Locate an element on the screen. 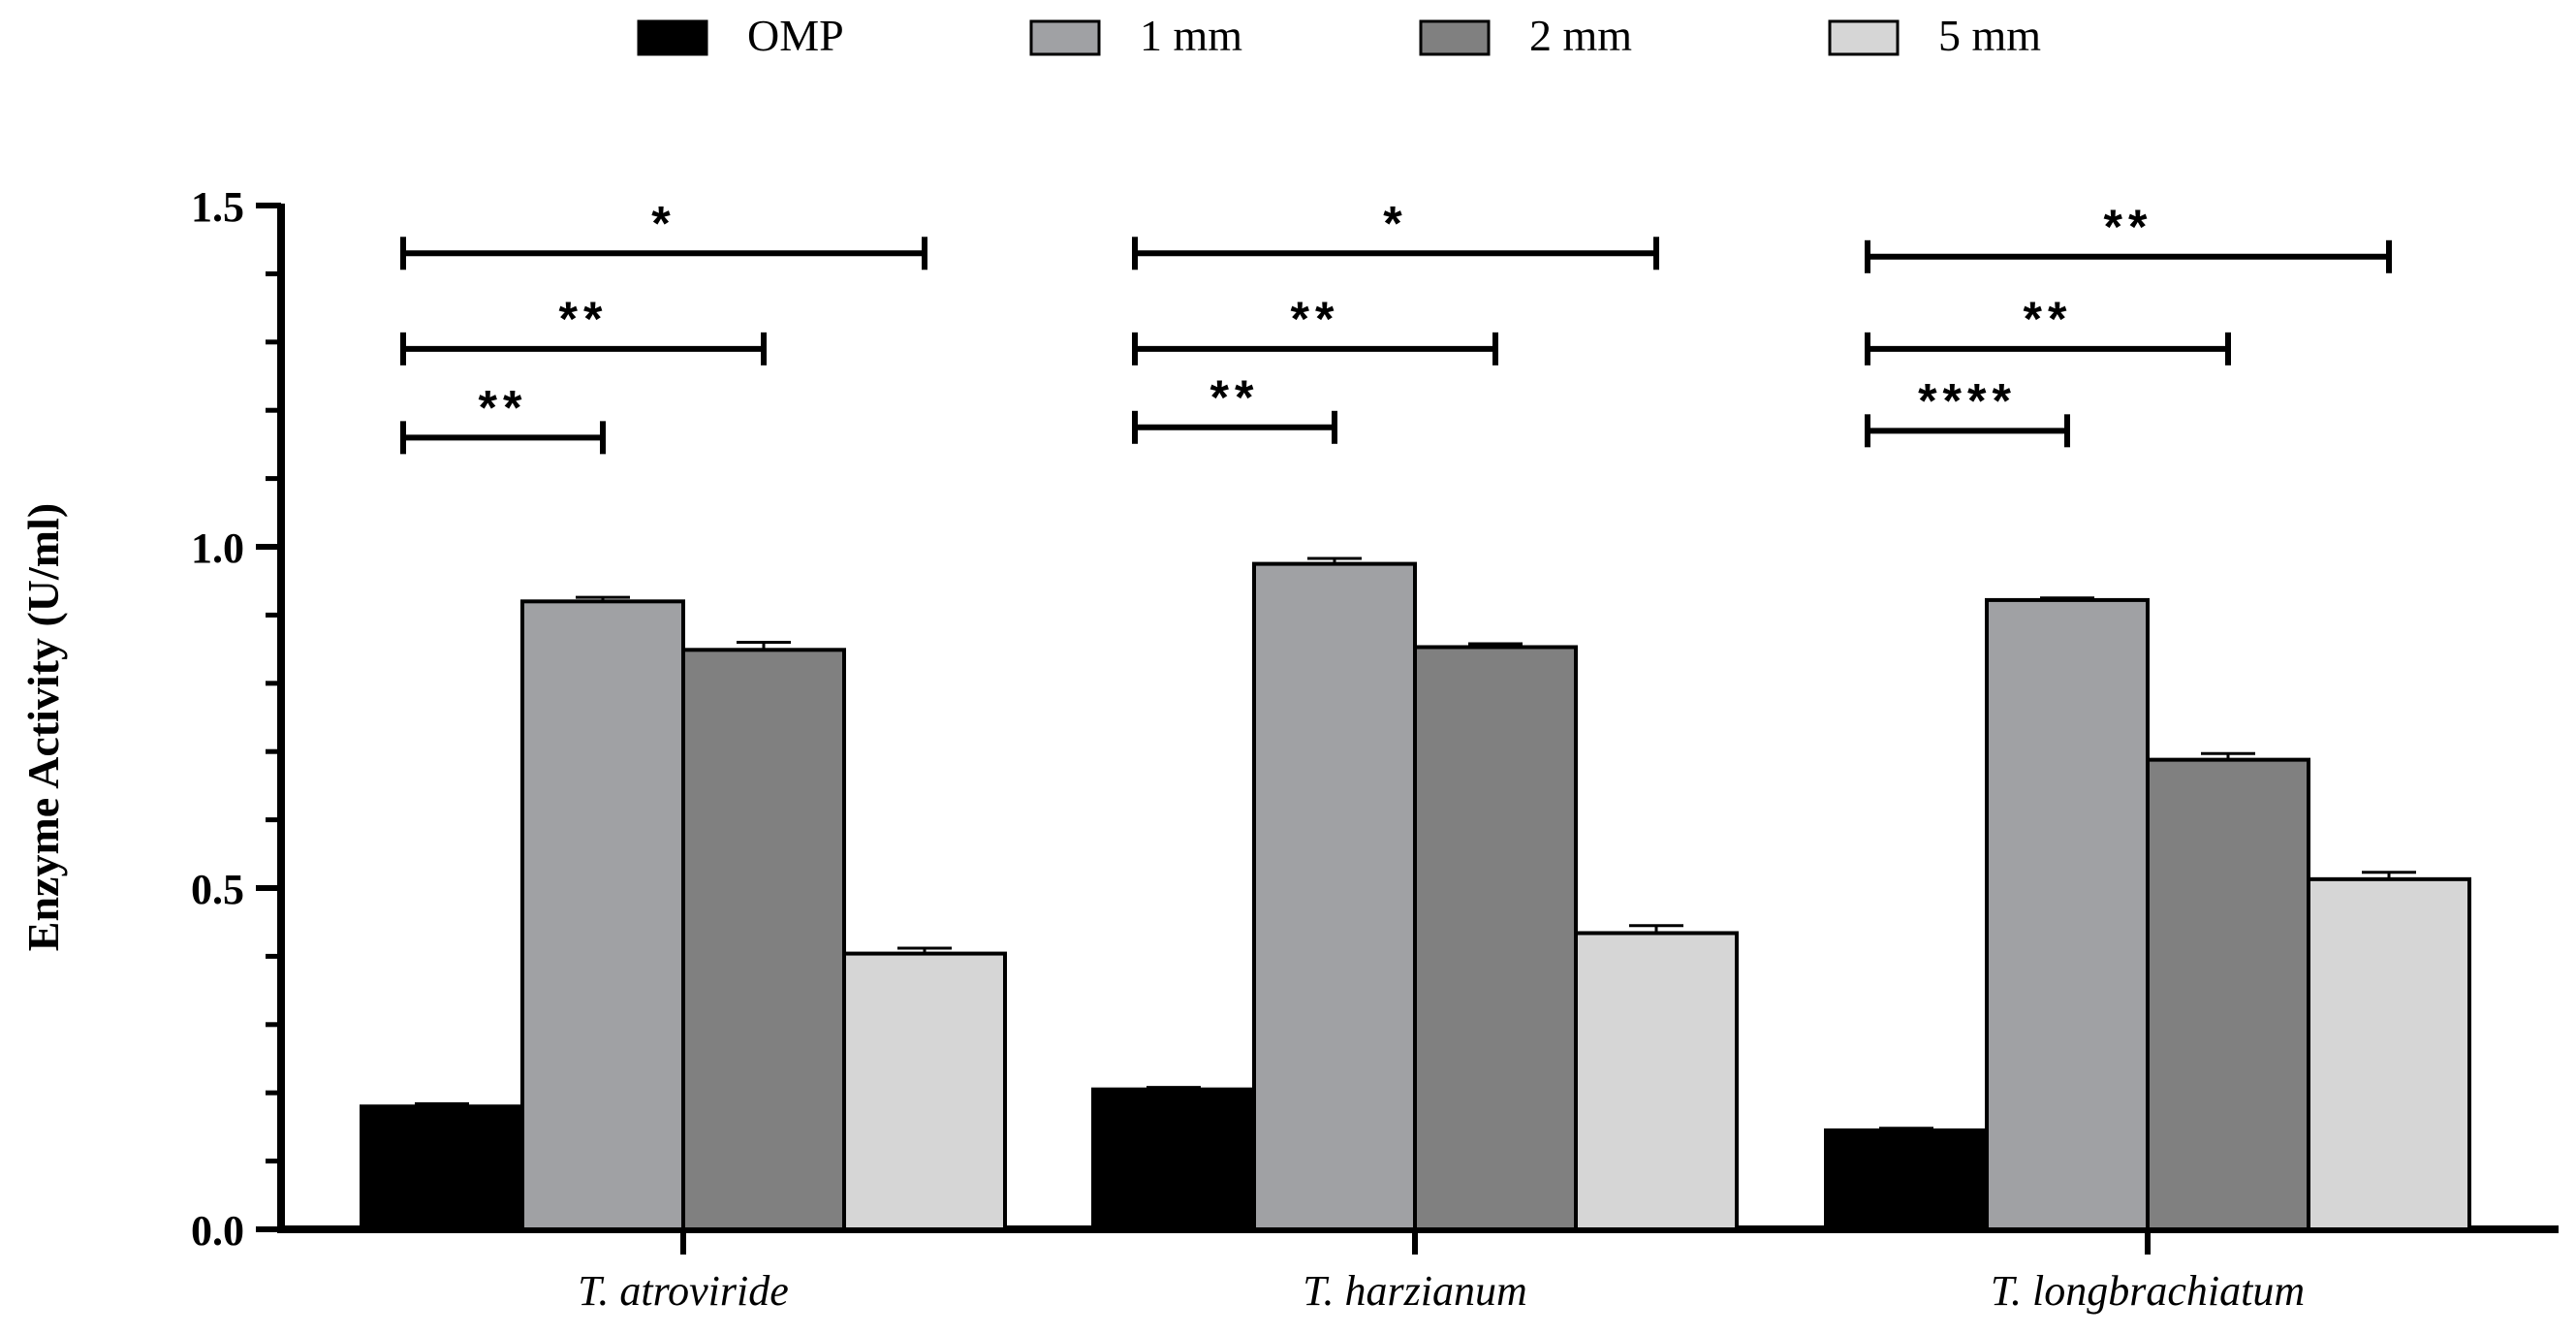 The width and height of the screenshot is (2576, 1335). legend-label: OMP is located at coordinates (795, 35).